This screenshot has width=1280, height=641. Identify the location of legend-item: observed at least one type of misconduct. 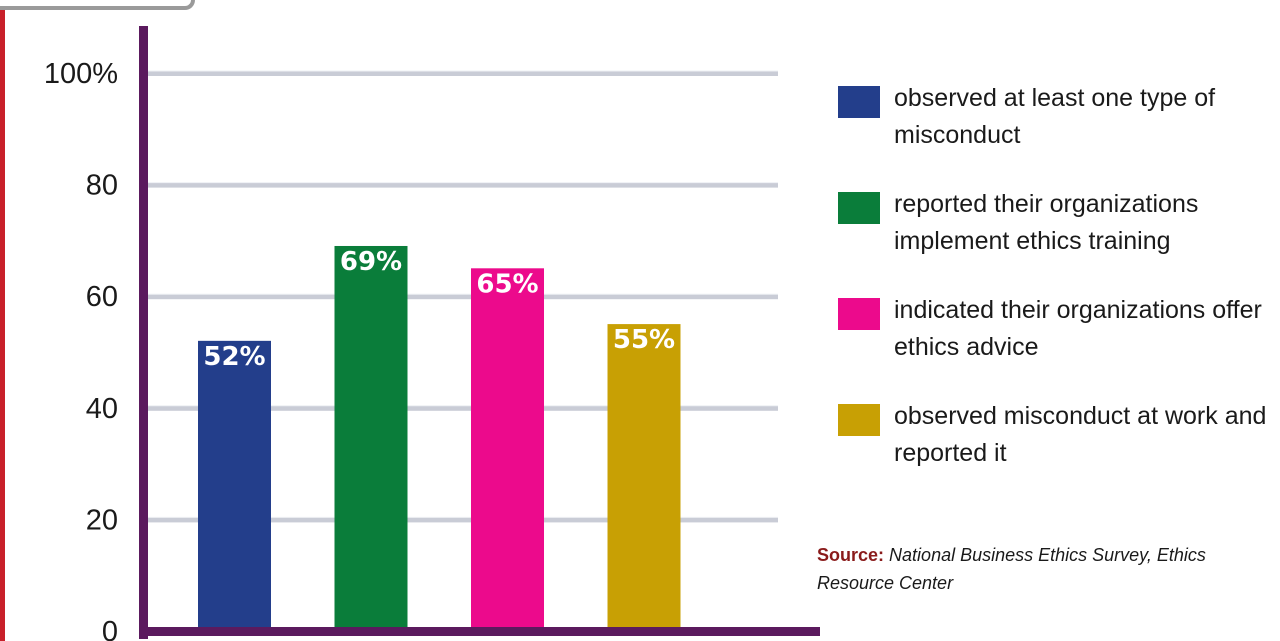
(1058, 133).